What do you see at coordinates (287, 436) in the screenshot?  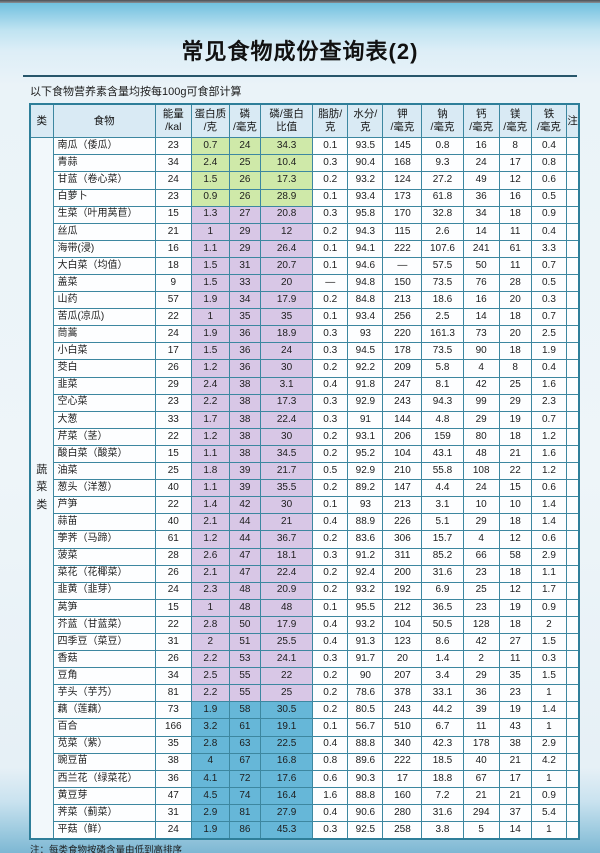 I see `cell-p-protein-ratio: 30` at bounding box center [287, 436].